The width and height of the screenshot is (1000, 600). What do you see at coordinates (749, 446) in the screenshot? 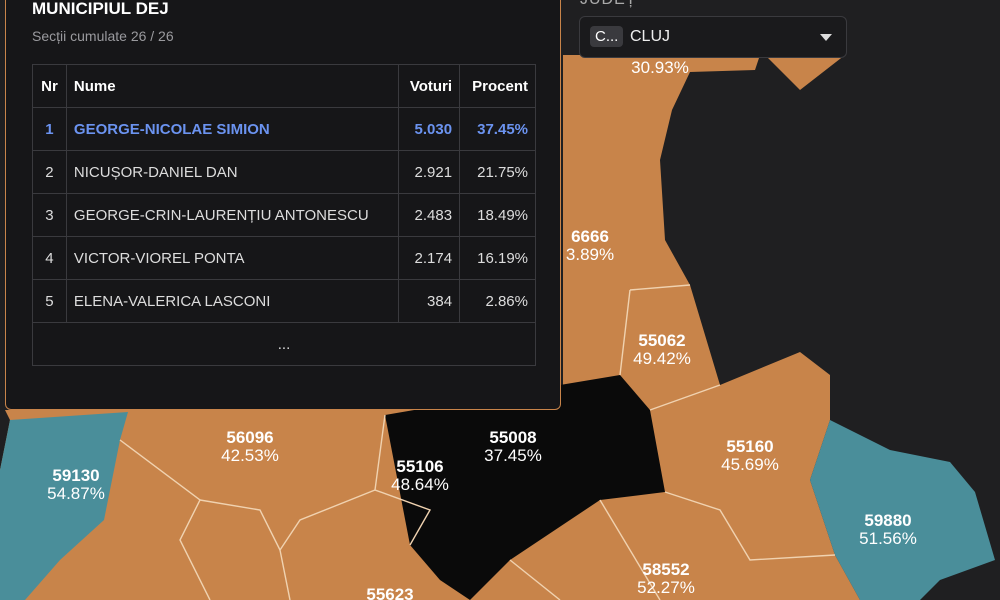
I see `region-code: 55160` at bounding box center [749, 446].